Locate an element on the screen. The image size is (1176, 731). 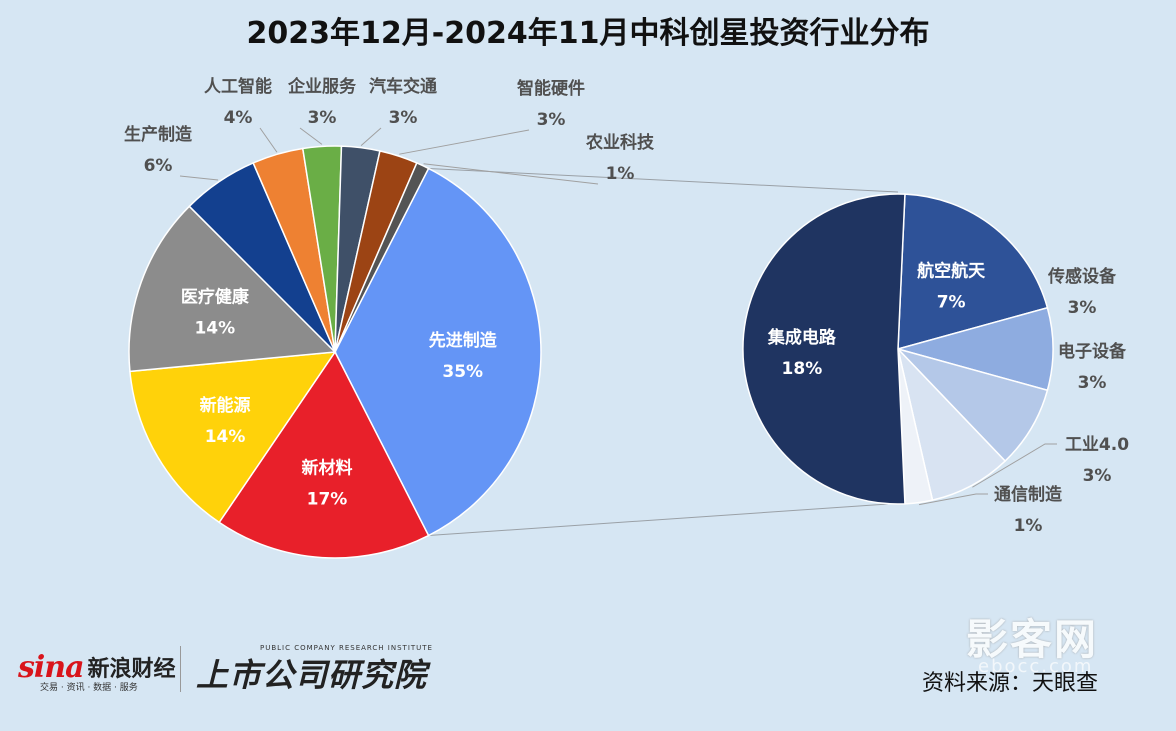
main-label-6-name: 企业服务 is located at coordinates (322, 86).